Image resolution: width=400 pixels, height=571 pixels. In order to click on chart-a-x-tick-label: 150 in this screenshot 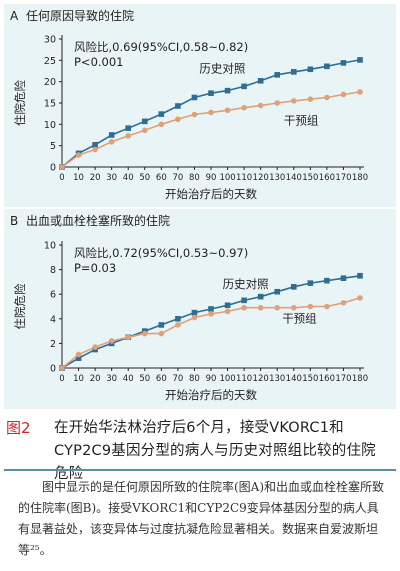, I will do `click(310, 178)`.